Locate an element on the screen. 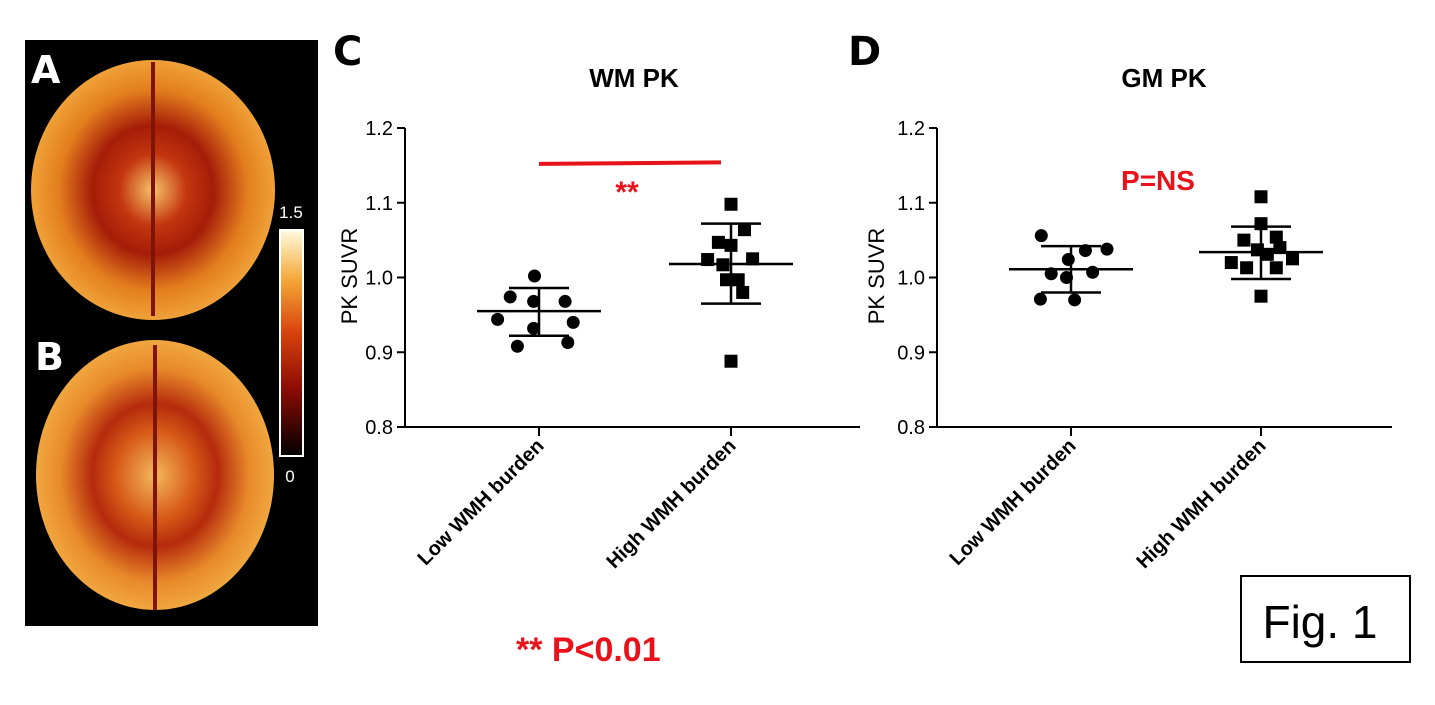  figure-label-box: Fig. 1 is located at coordinates (1325, 619).